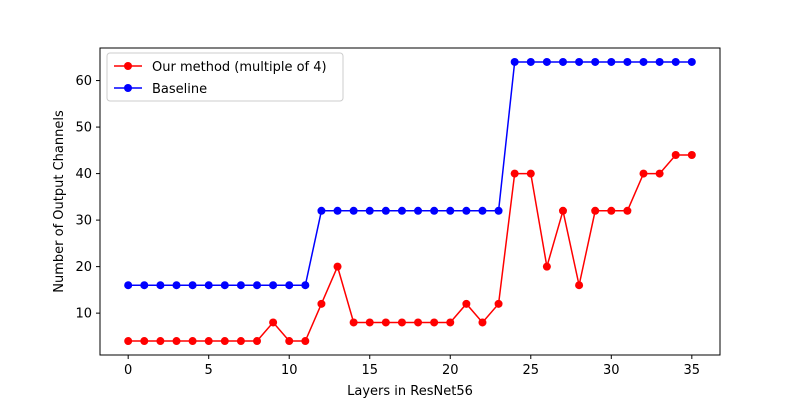  I want to click on y-tick-label-40: 40, so click(83, 174).